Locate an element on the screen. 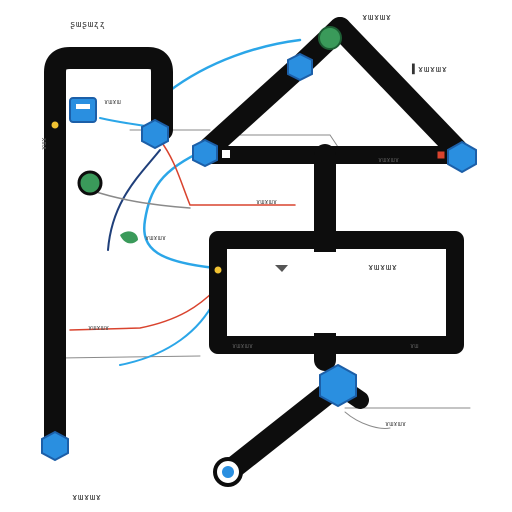  dot-yellow-inner is located at coordinates (218, 270).